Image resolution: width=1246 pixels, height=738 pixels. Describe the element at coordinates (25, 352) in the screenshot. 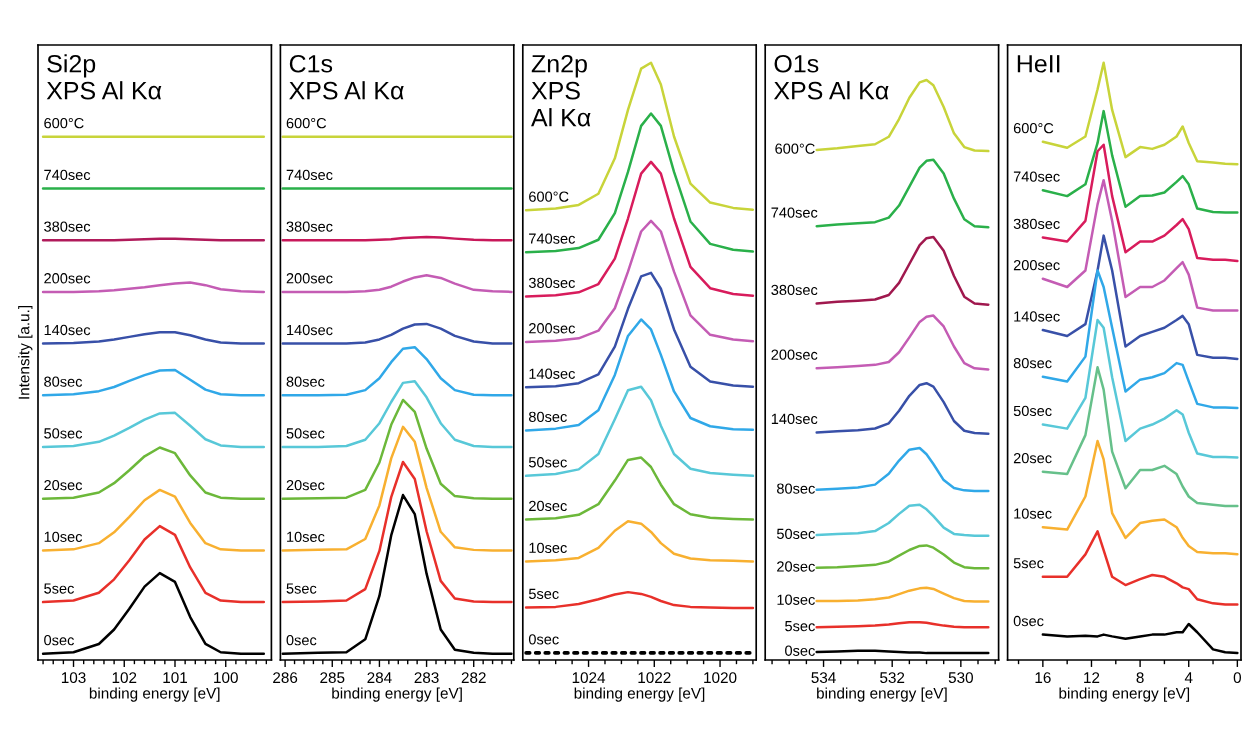

I see `y-axis-title: Intensity [a.u.]` at that location.